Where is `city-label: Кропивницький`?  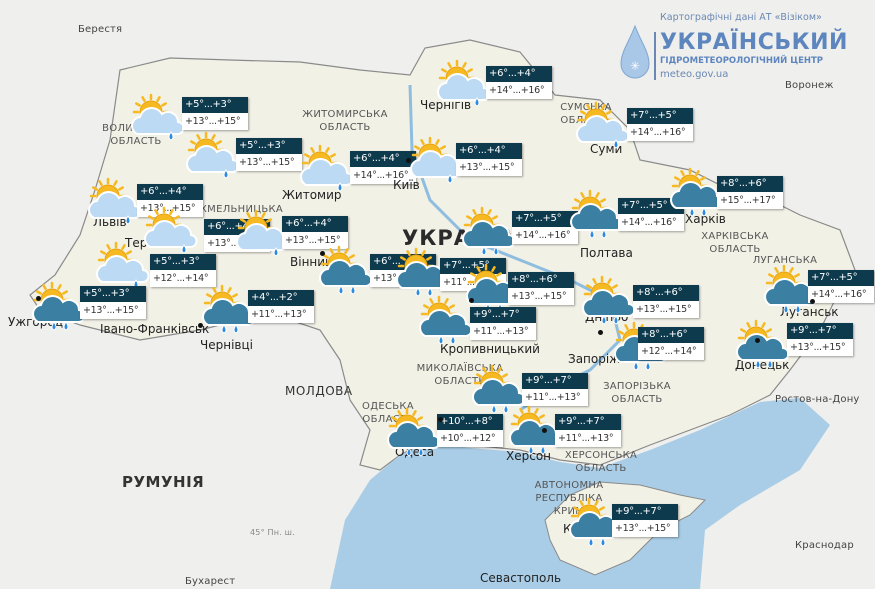
city-label: Кропивницький is located at coordinates (490, 349).